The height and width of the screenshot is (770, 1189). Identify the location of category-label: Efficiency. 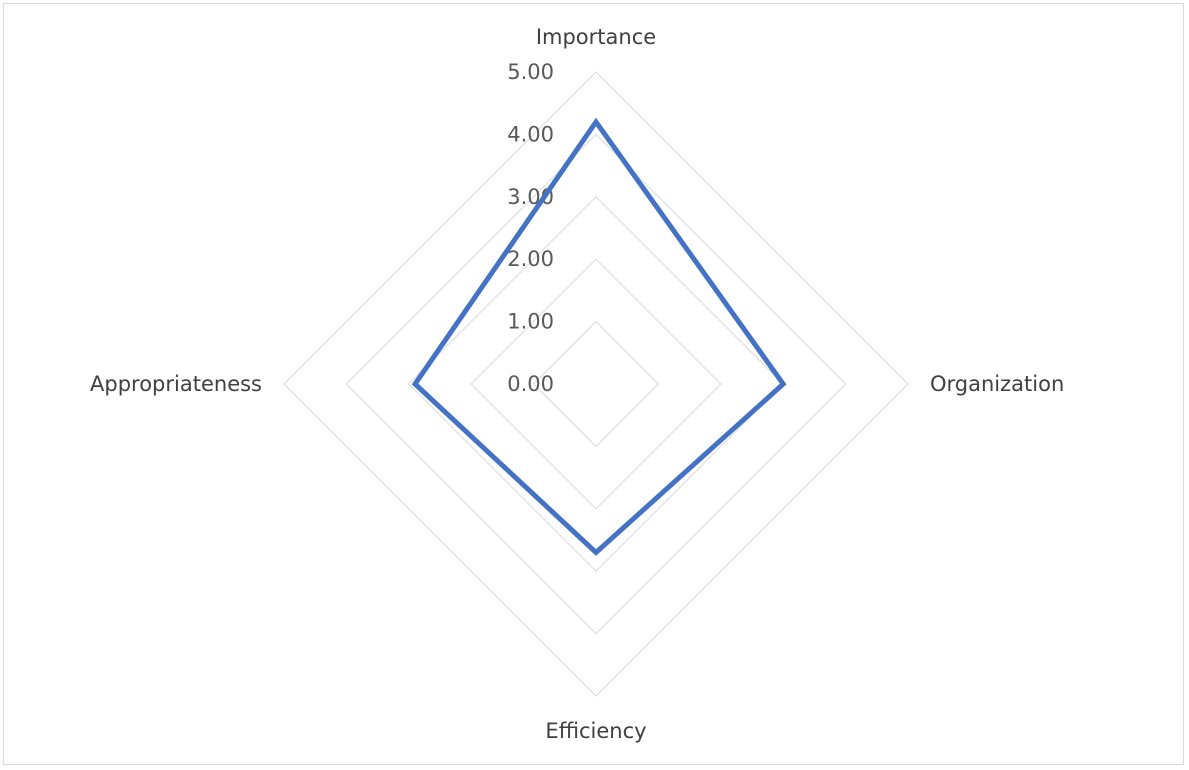
(595, 731).